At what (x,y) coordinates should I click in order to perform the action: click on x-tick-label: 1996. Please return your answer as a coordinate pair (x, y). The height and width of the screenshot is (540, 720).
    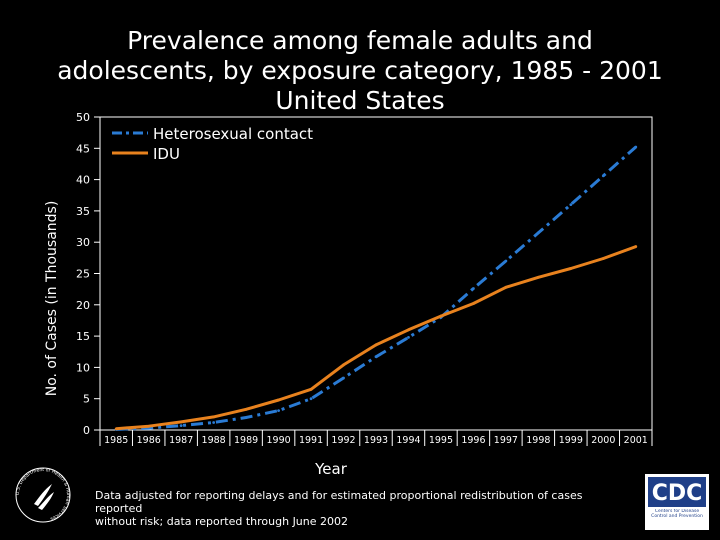
    Looking at the image, I should click on (473, 440).